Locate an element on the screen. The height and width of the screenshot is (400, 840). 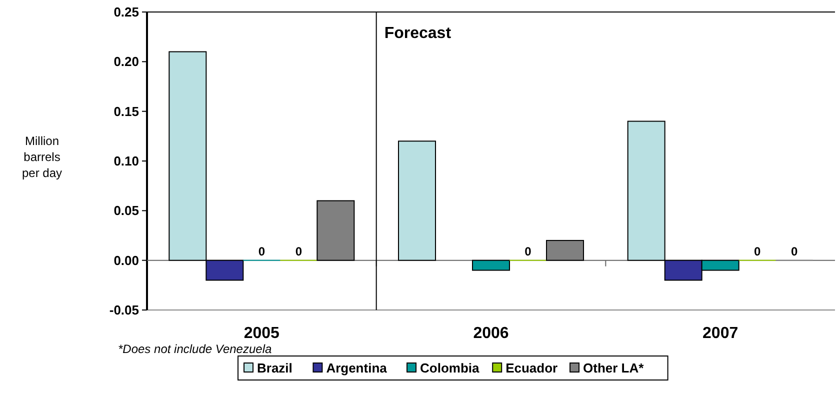
x-tick-label: 2005 is located at coordinates (262, 333).